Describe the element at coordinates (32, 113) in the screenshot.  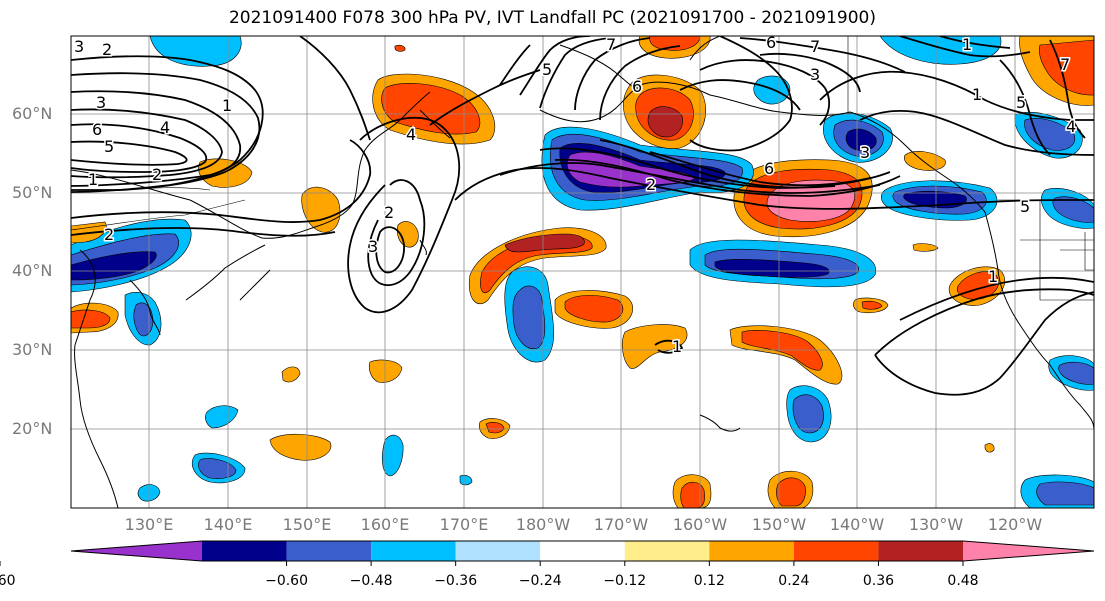
I see `lat-label-60n: 60°N` at that location.